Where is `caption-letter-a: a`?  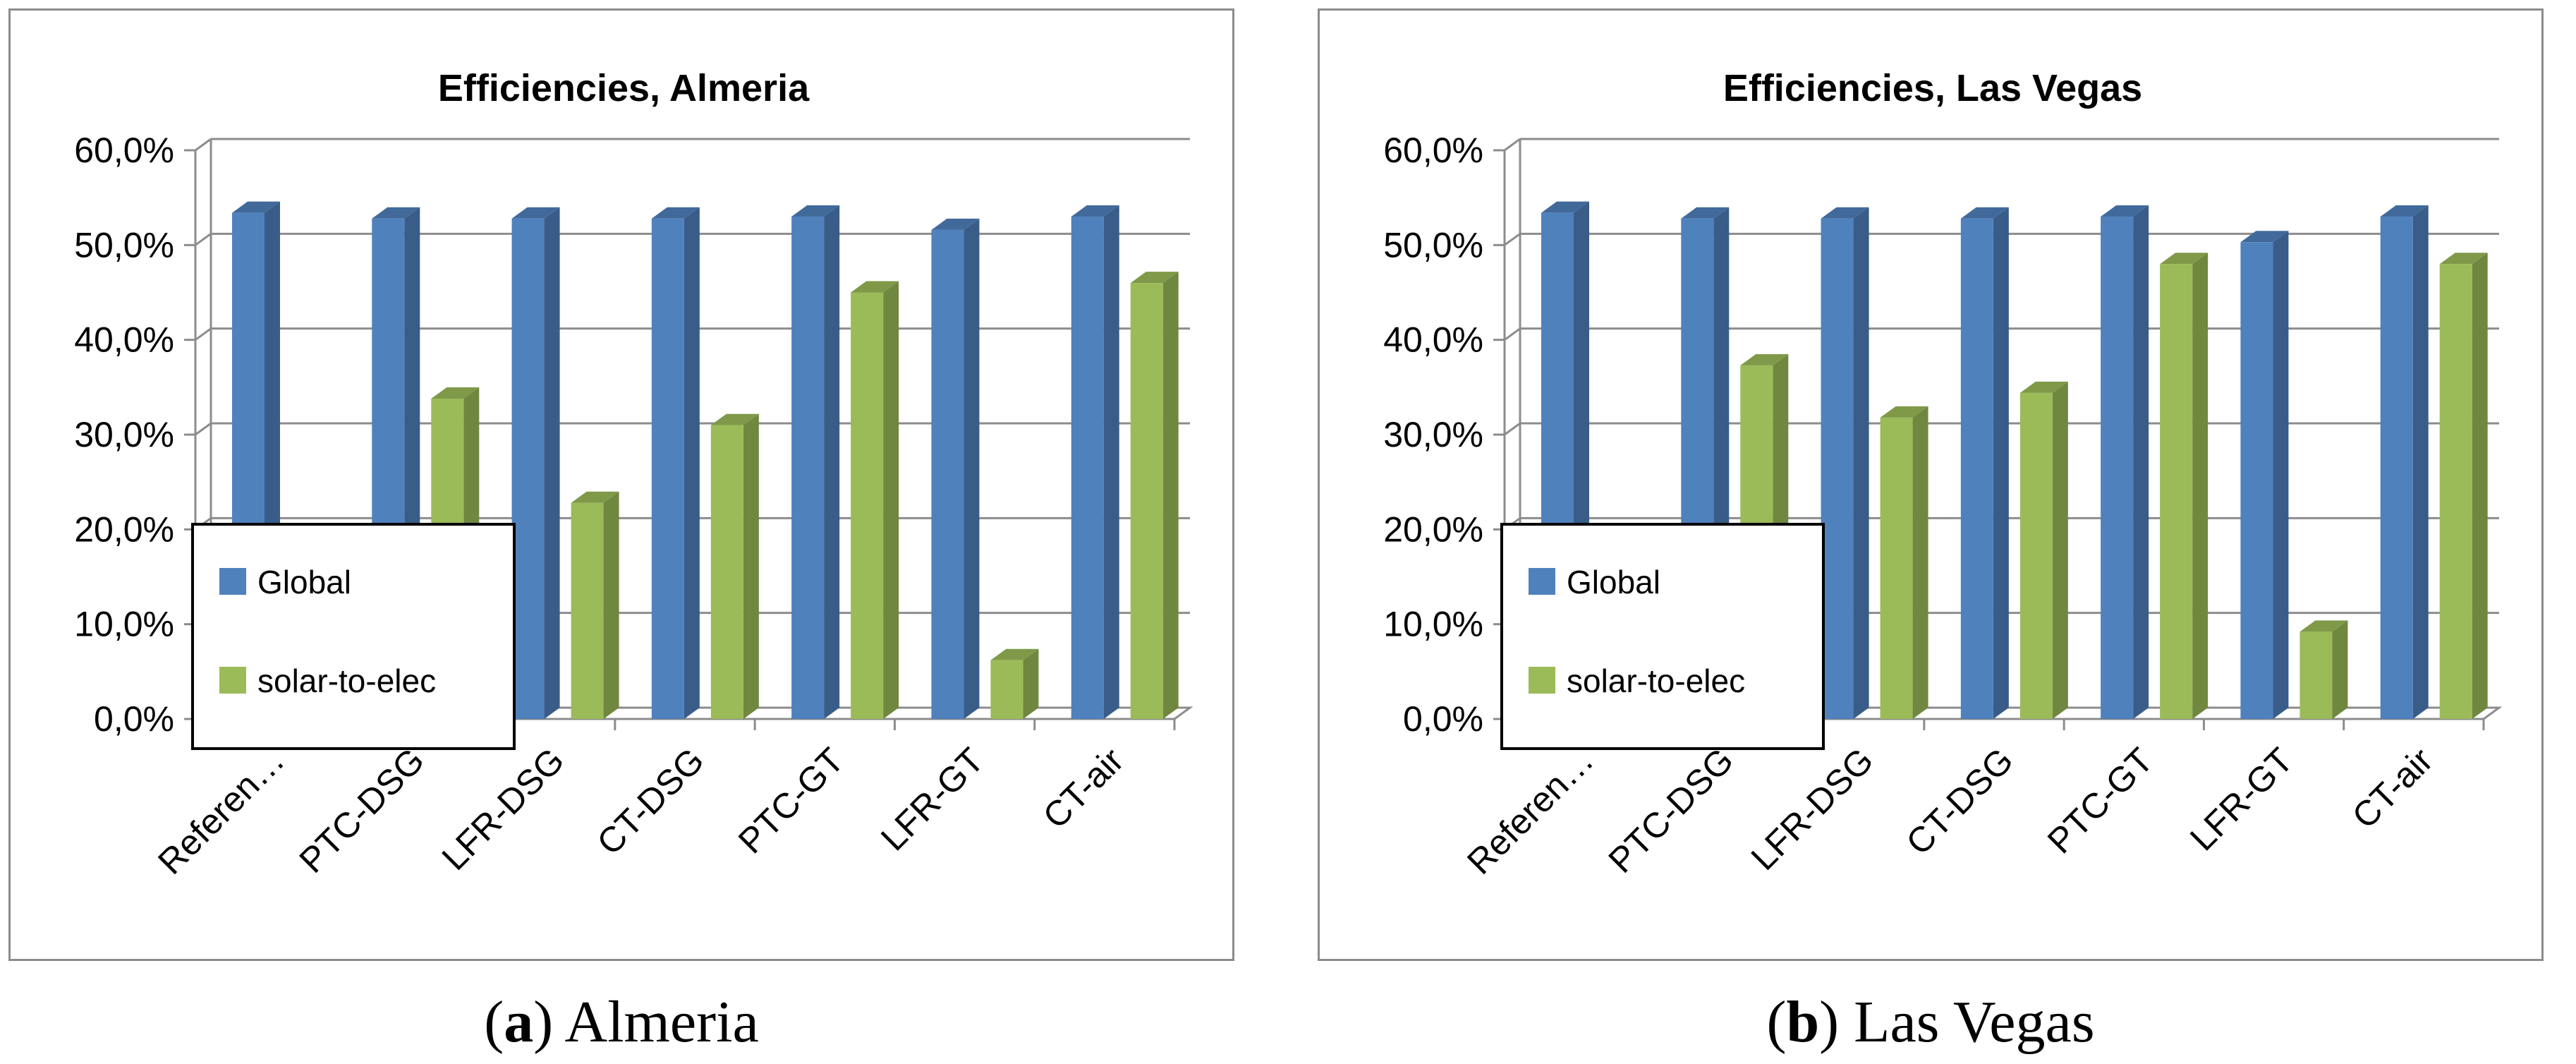 caption-letter-a: a is located at coordinates (519, 1022).